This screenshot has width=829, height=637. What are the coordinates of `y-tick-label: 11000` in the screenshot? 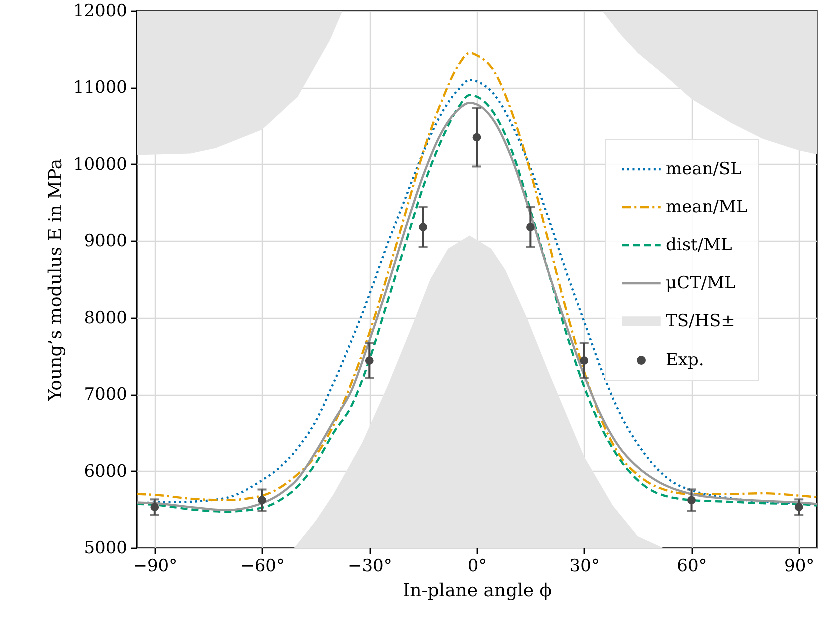 It's located at (100, 88).